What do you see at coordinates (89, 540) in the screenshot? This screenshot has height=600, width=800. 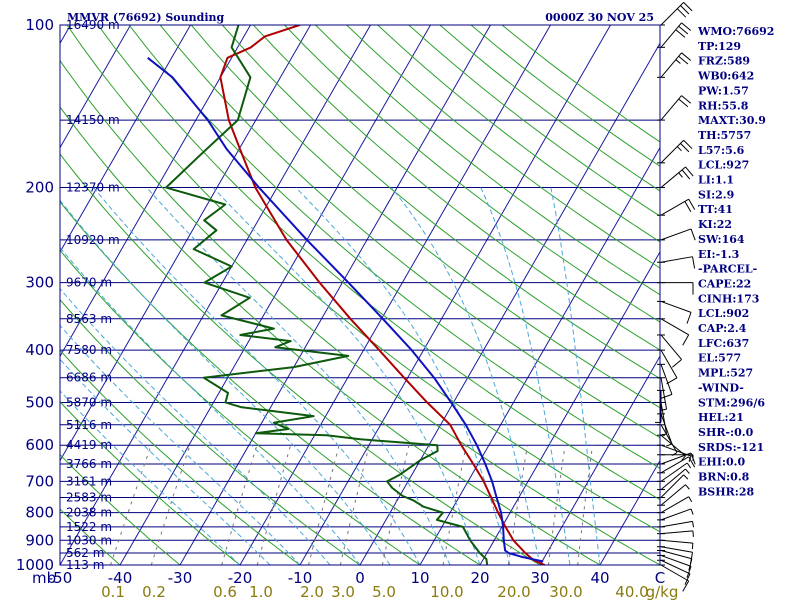 I see `height-label: 1030 m` at bounding box center [89, 540].